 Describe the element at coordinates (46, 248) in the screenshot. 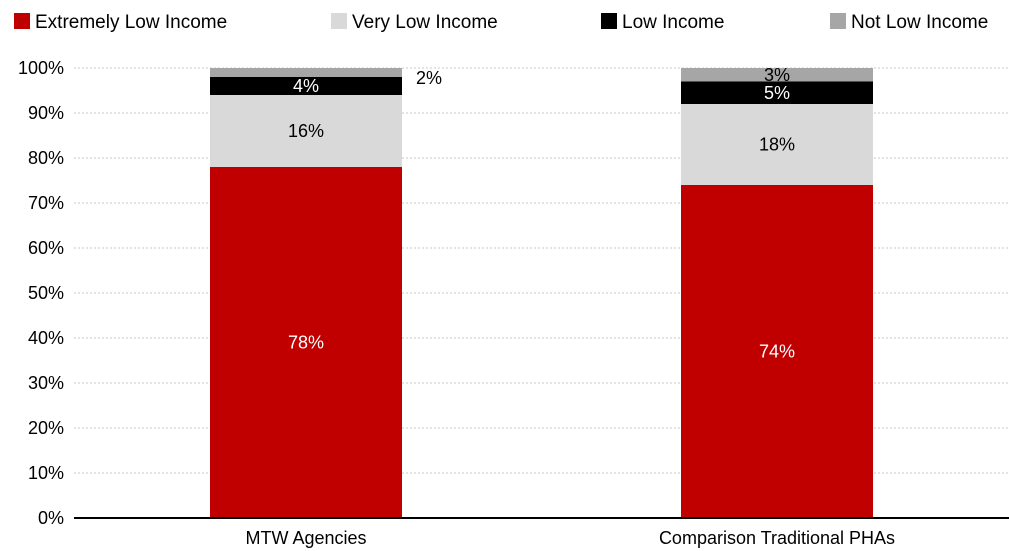

I see `y-tick-label: 60%` at that location.